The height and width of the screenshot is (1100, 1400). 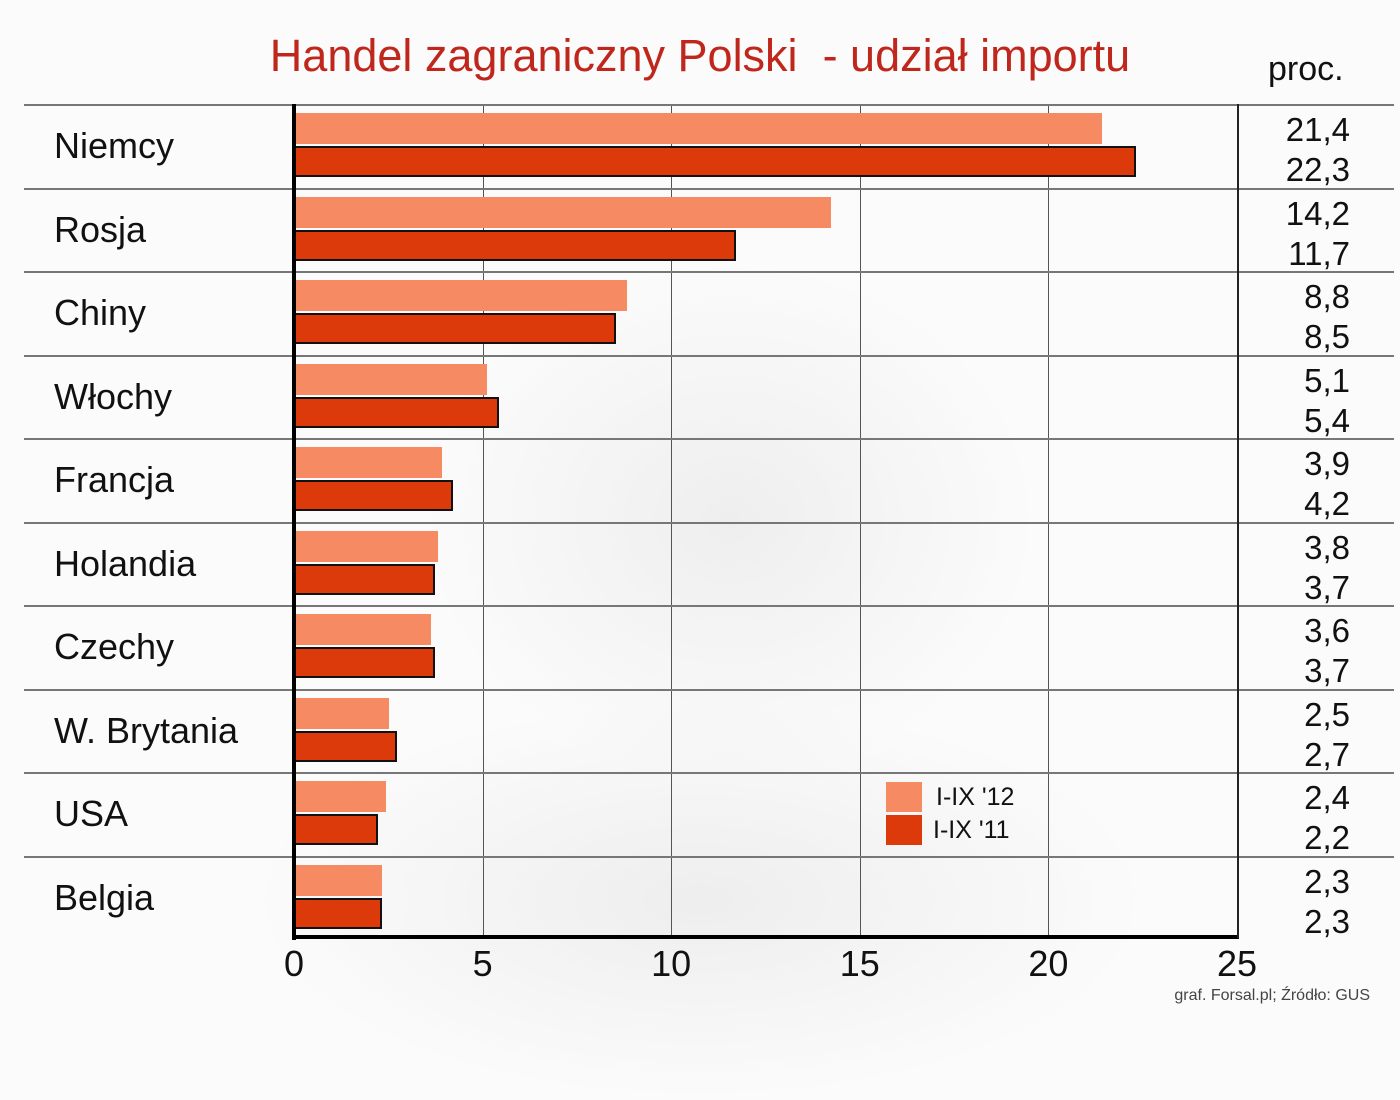 What do you see at coordinates (1048, 963) in the screenshot?
I see `x-tick-label: 20` at bounding box center [1048, 963].